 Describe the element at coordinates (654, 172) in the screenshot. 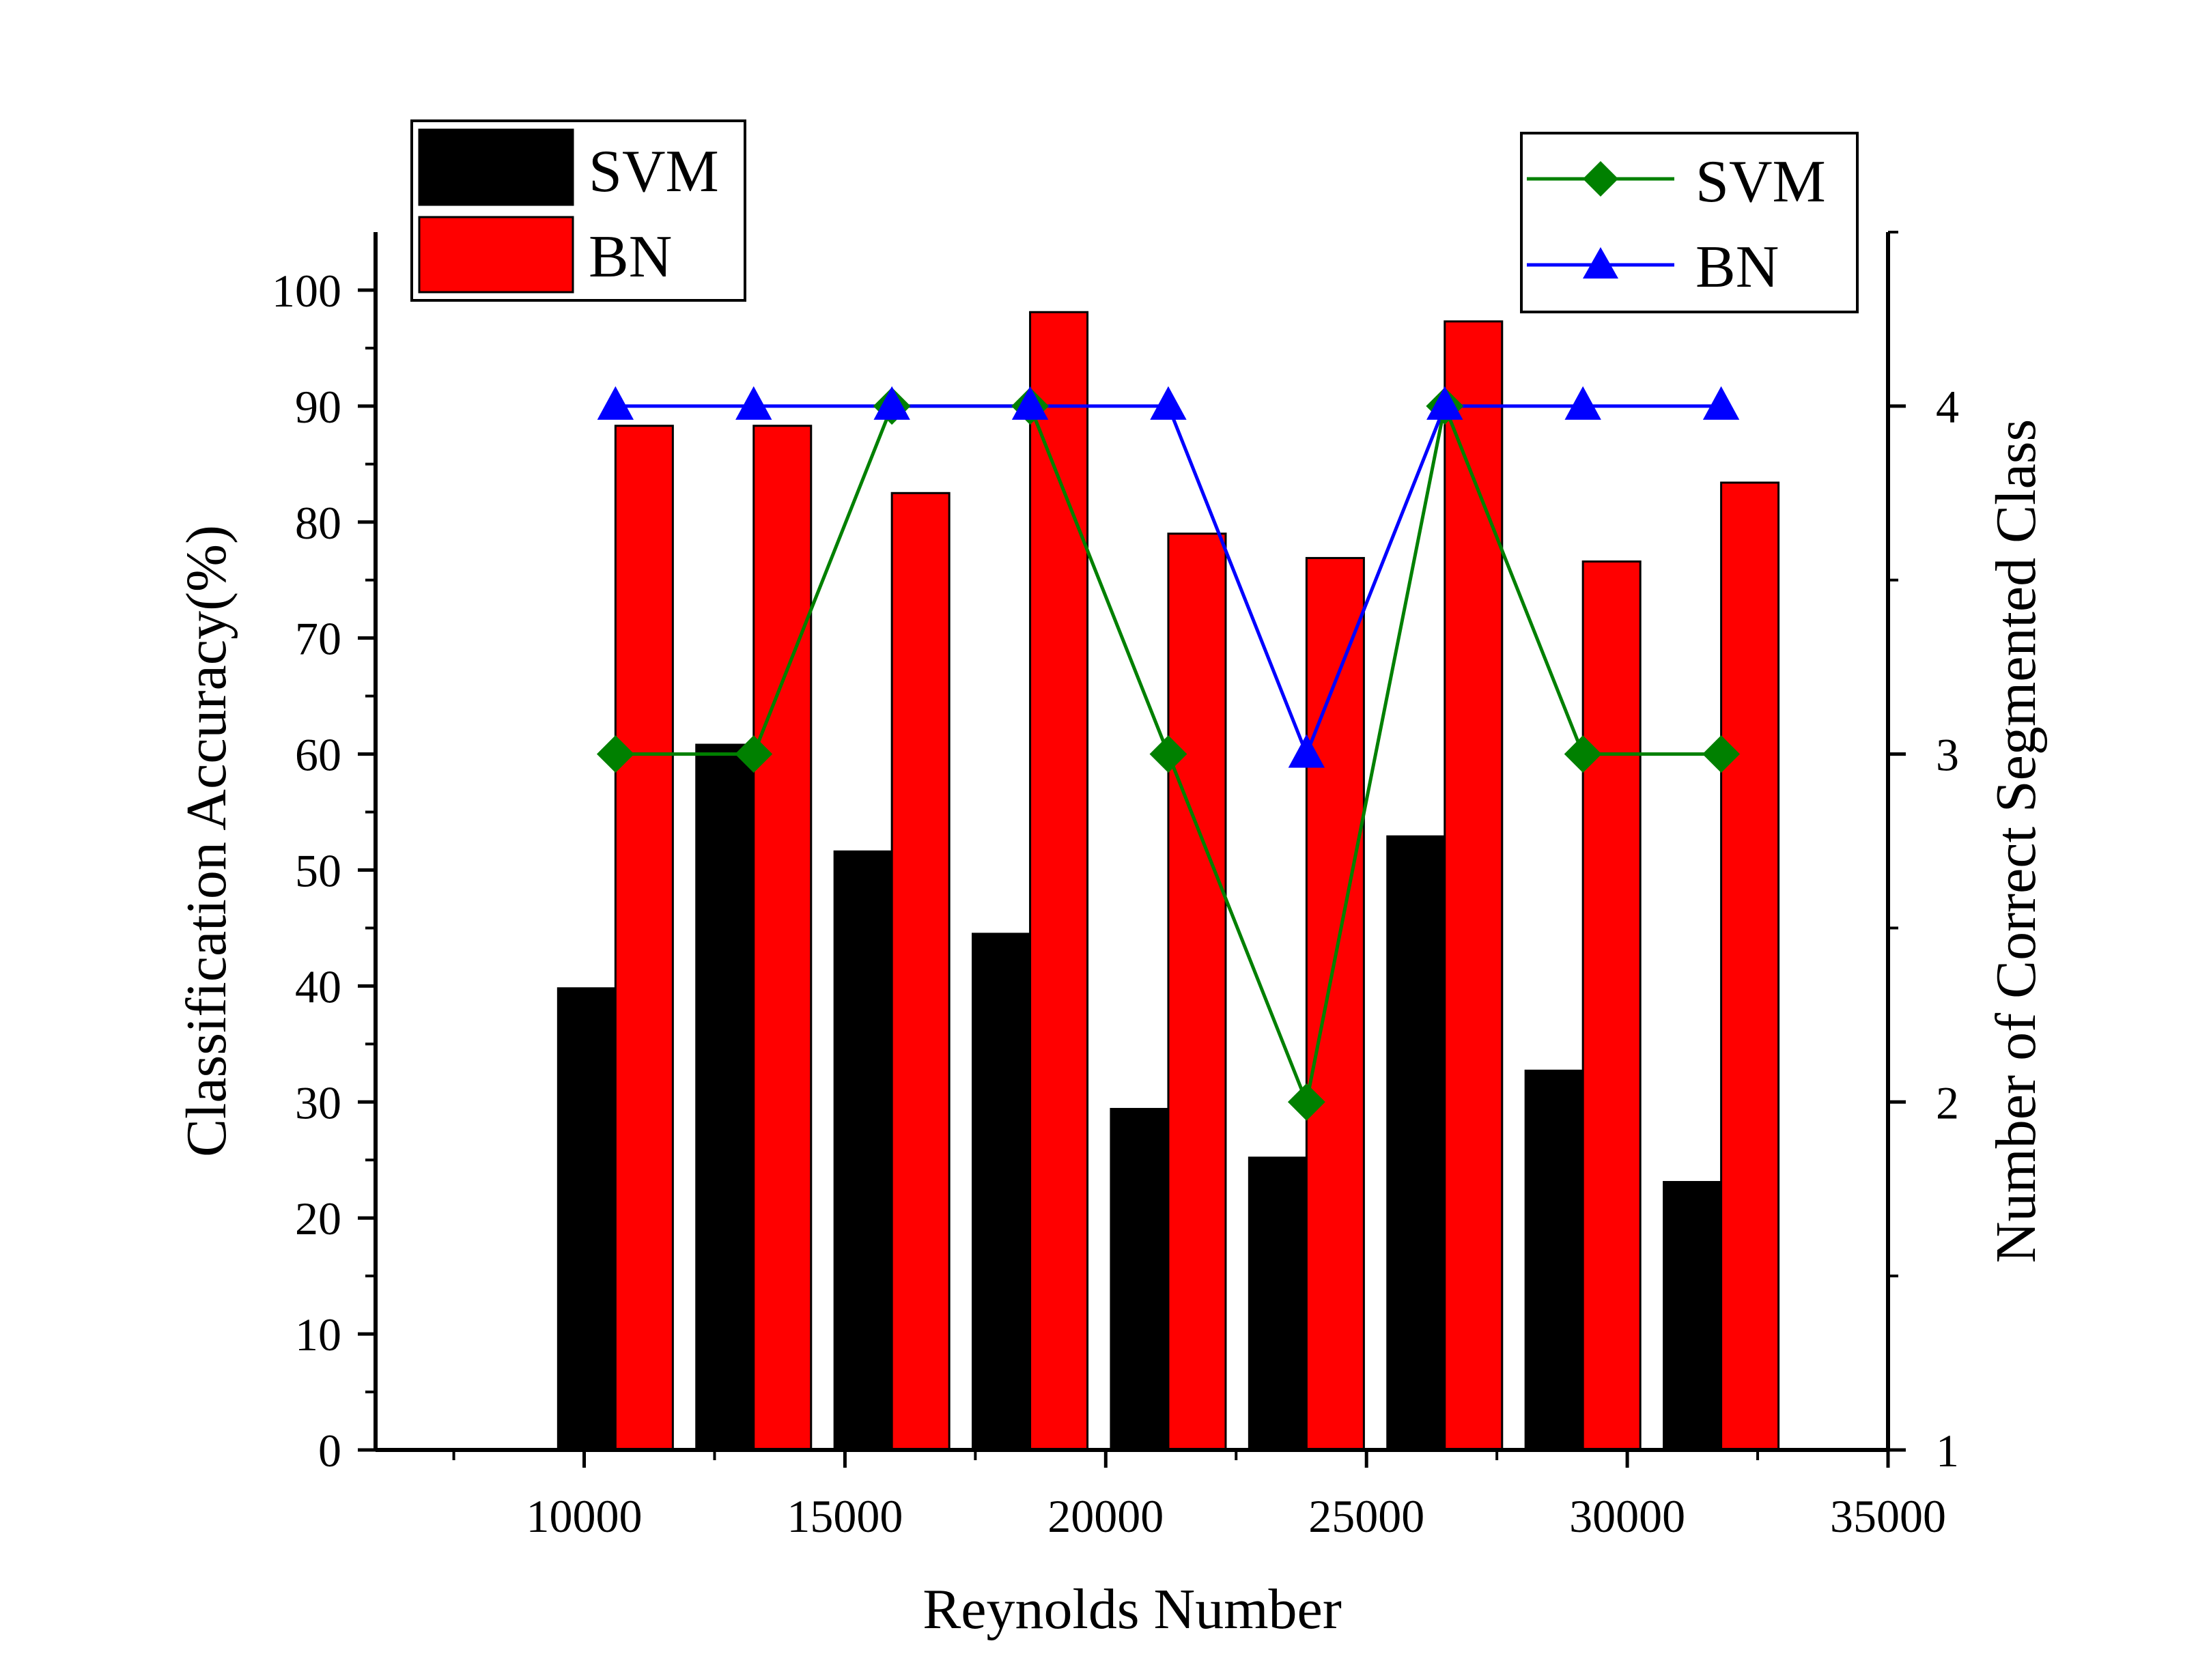

I see `bar-legend-label-svm: SVM` at that location.